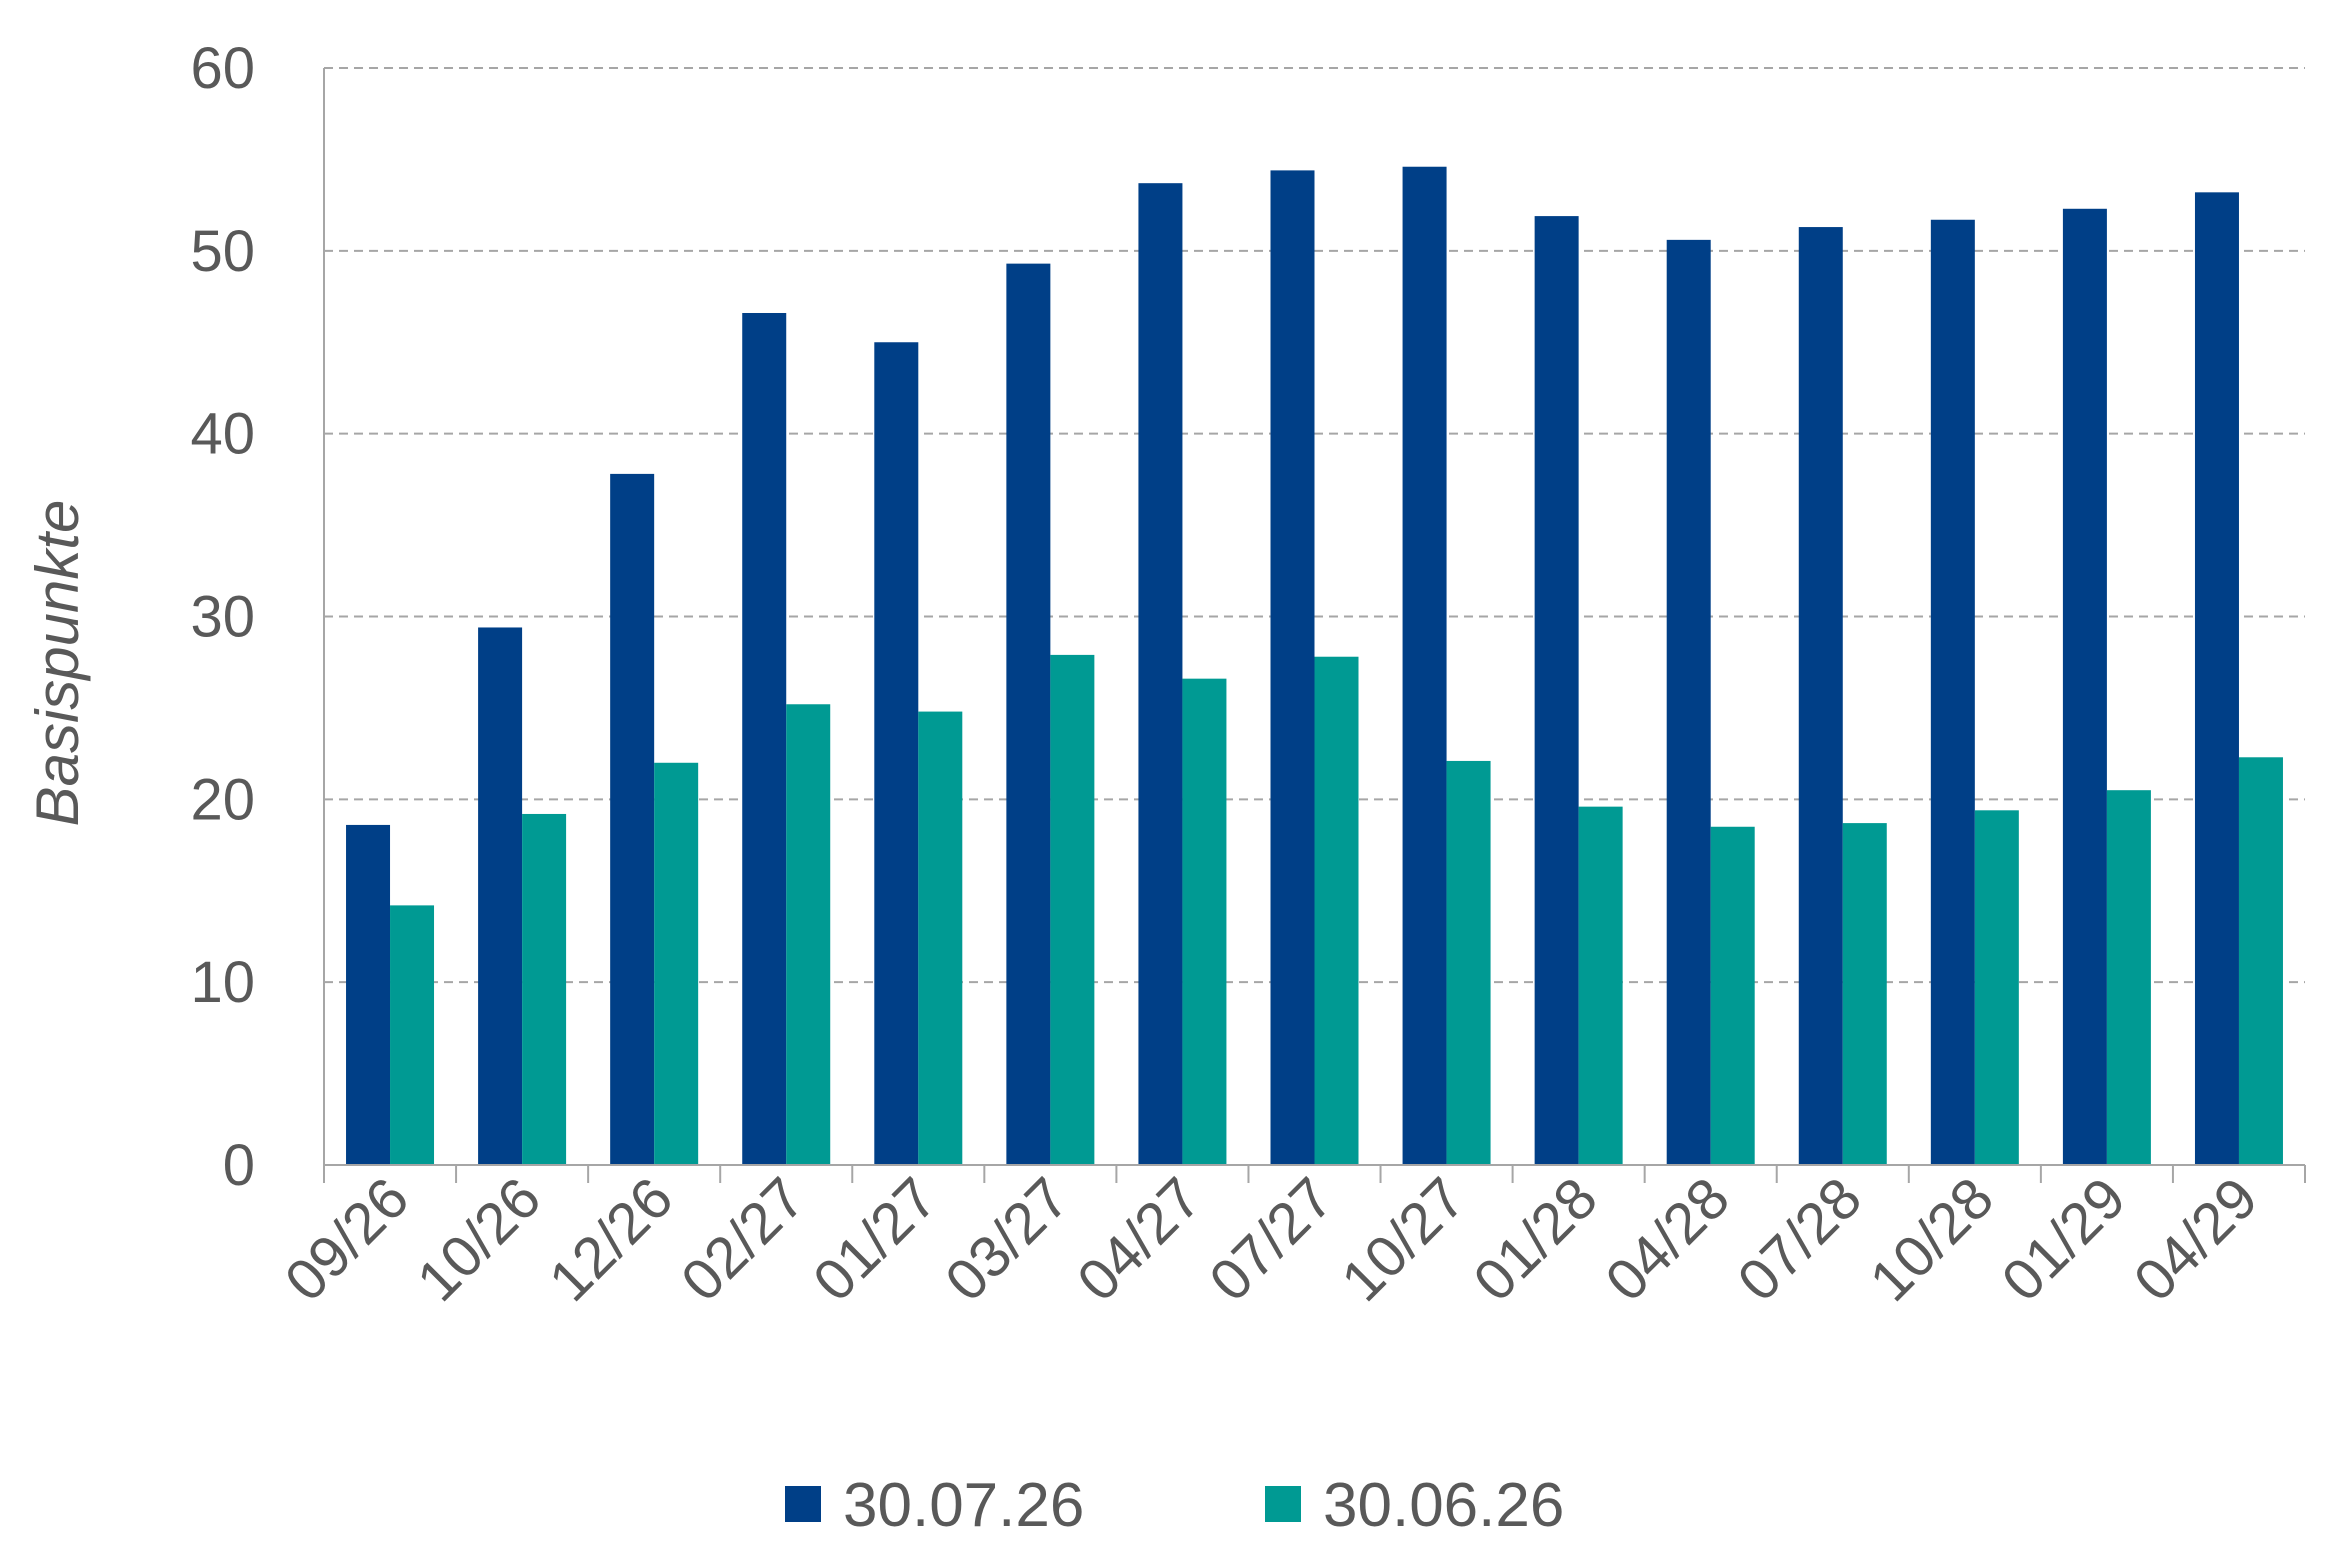 The image size is (2339, 1559). What do you see at coordinates (347, 1239) in the screenshot?
I see `x-tick-label: 09/26` at bounding box center [347, 1239].